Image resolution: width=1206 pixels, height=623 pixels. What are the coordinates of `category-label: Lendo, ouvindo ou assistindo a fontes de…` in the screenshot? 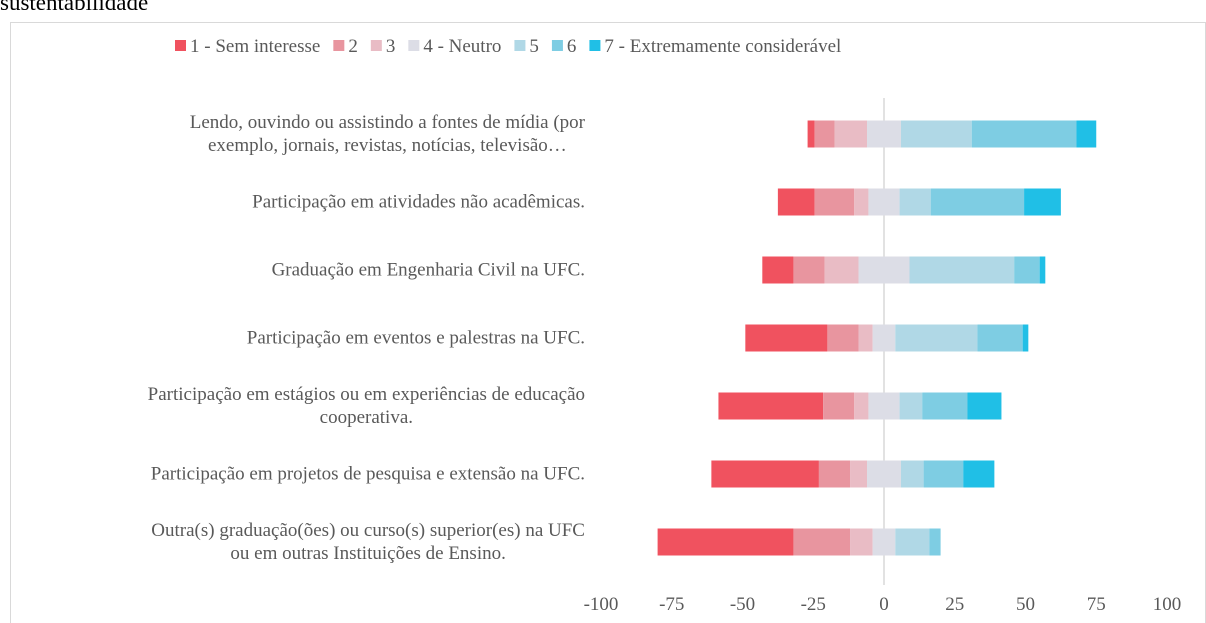 It's located at (387, 134).